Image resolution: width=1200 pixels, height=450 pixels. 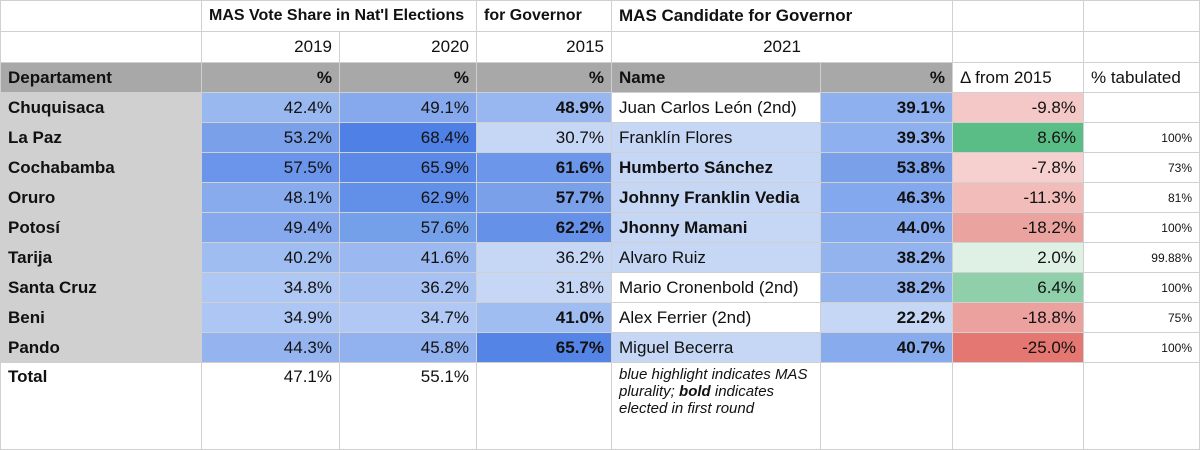 I want to click on vote-2019-cell: 53.2%, so click(x=270, y=137).